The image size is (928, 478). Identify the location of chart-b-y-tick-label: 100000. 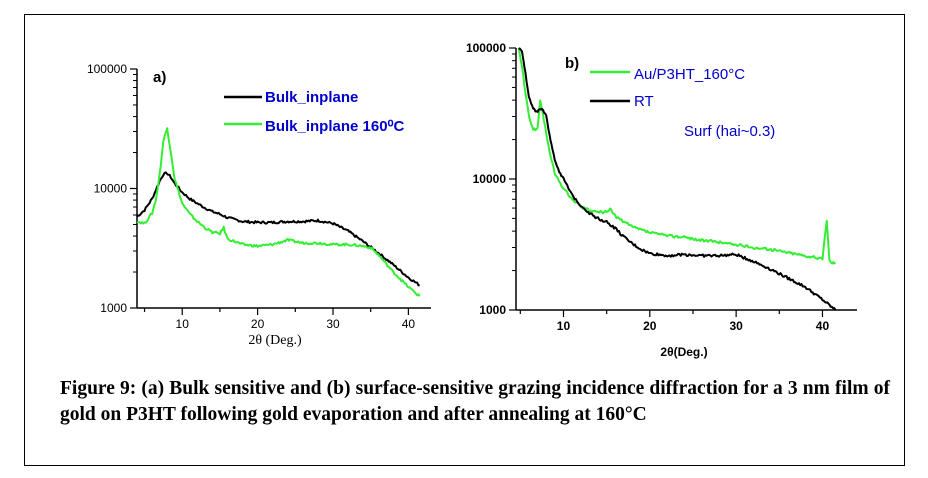
(486, 48).